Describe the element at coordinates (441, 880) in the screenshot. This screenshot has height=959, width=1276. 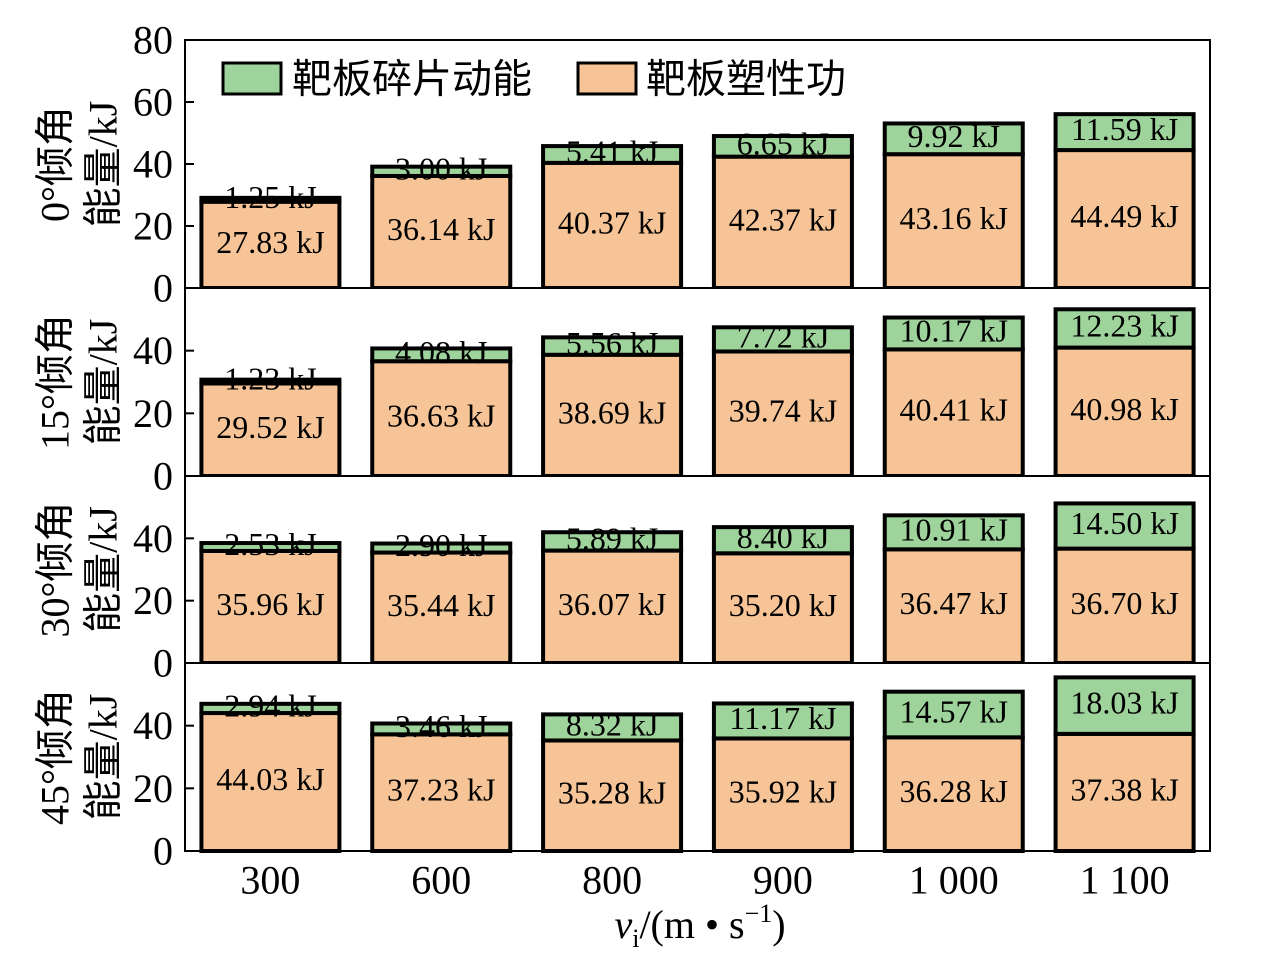
I see `xtick-label-1: 600` at that location.